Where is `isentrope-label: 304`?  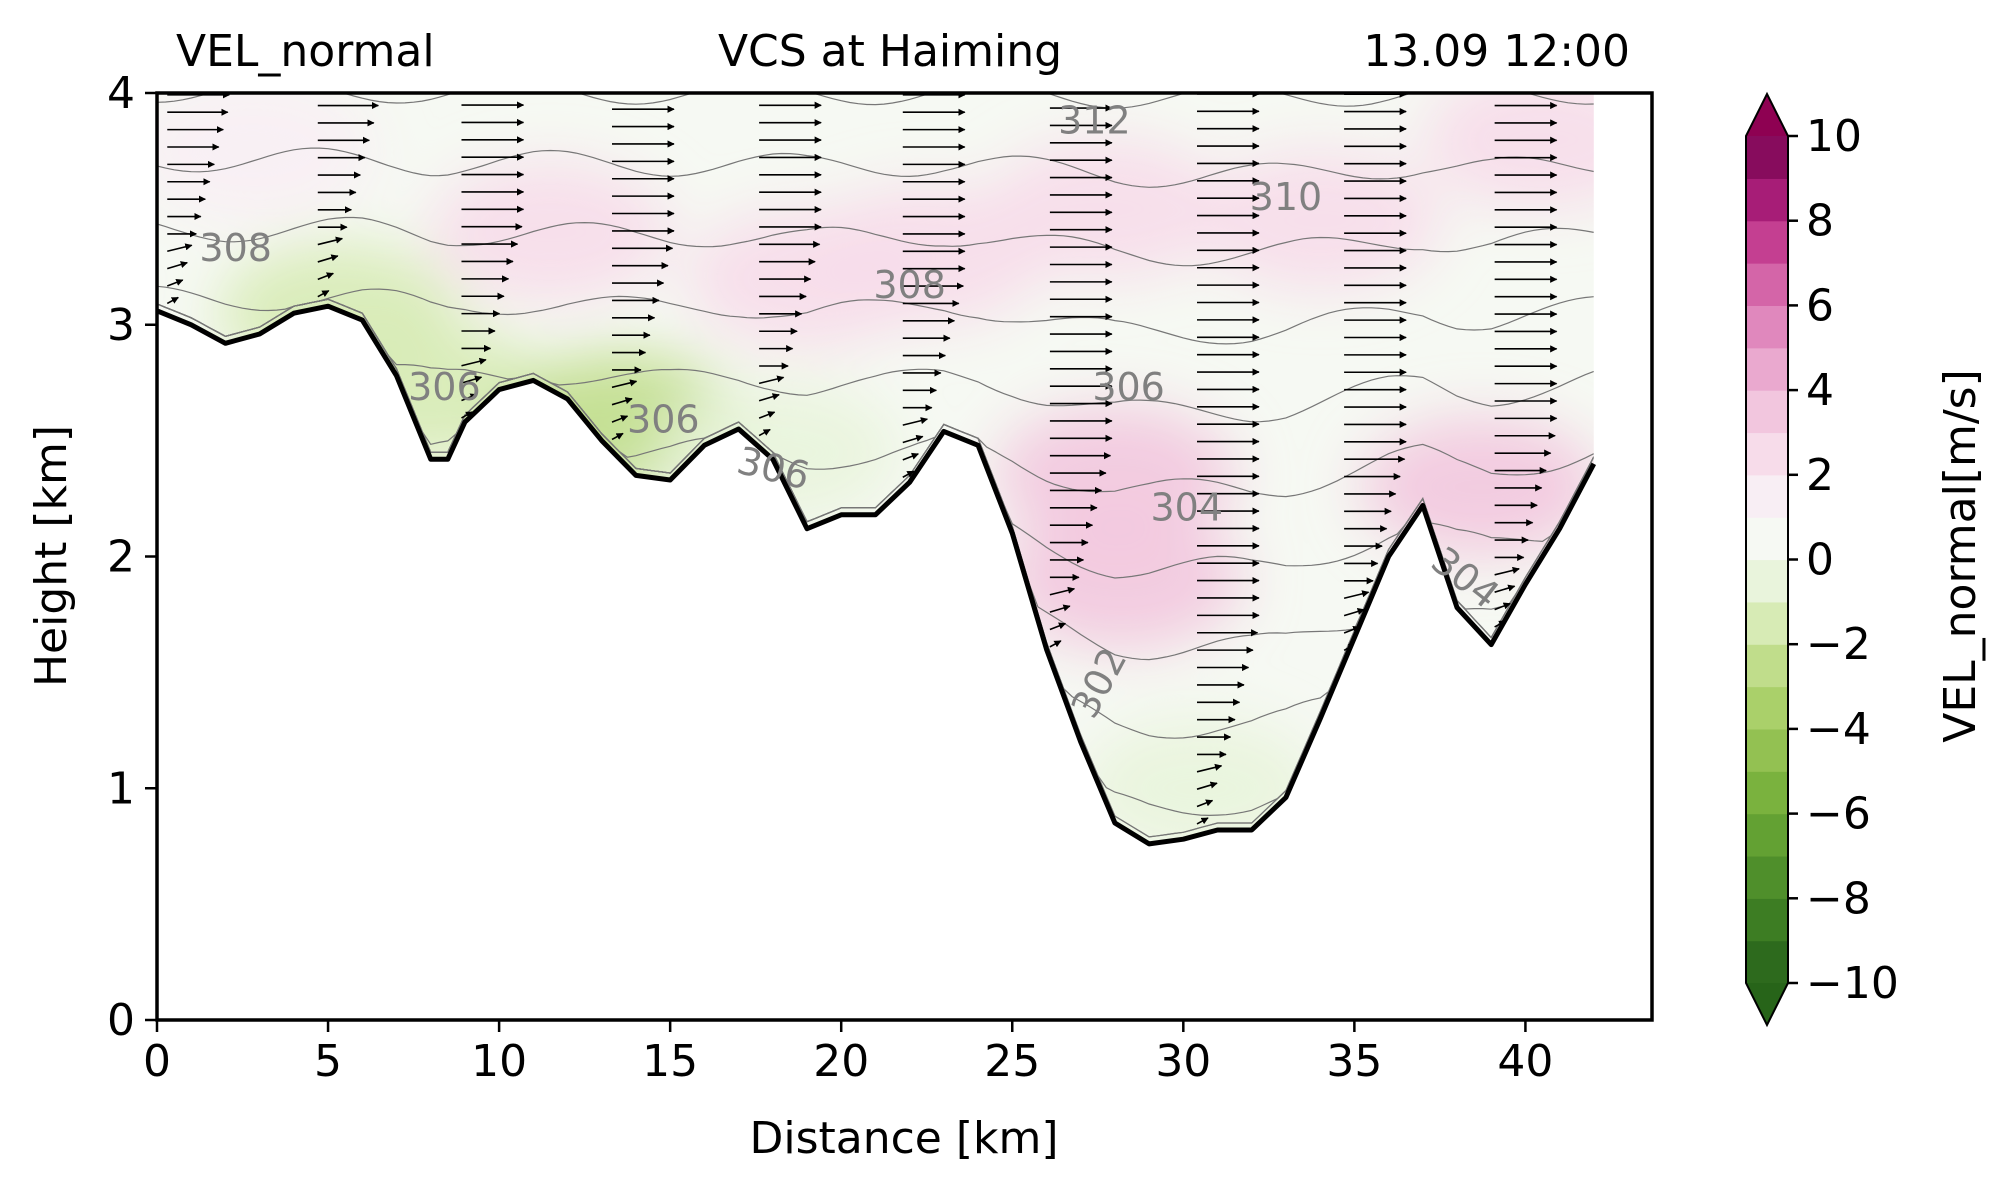
isentrope-label: 304 is located at coordinates (1186, 508).